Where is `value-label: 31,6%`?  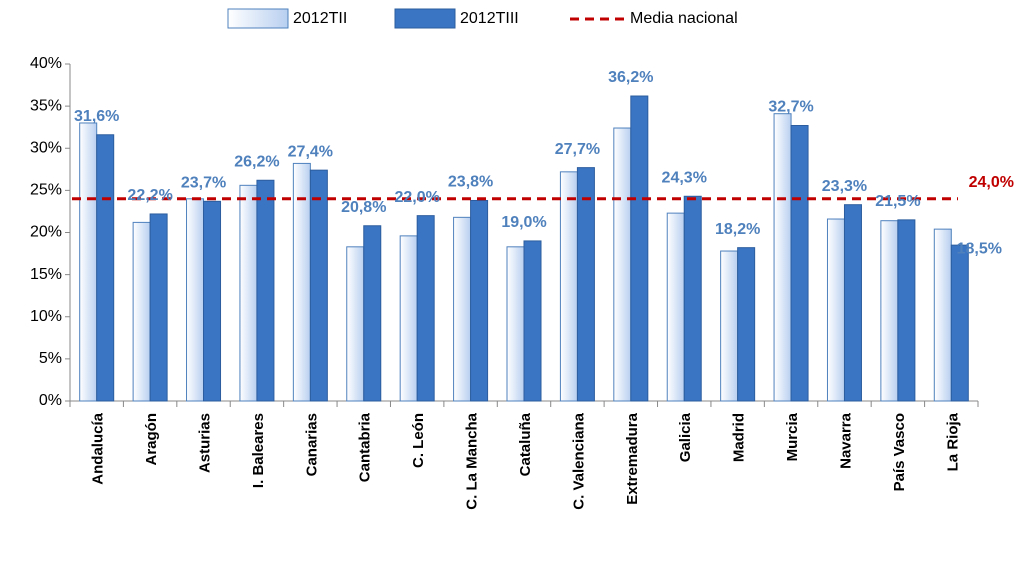 value-label: 31,6% is located at coordinates (96, 116).